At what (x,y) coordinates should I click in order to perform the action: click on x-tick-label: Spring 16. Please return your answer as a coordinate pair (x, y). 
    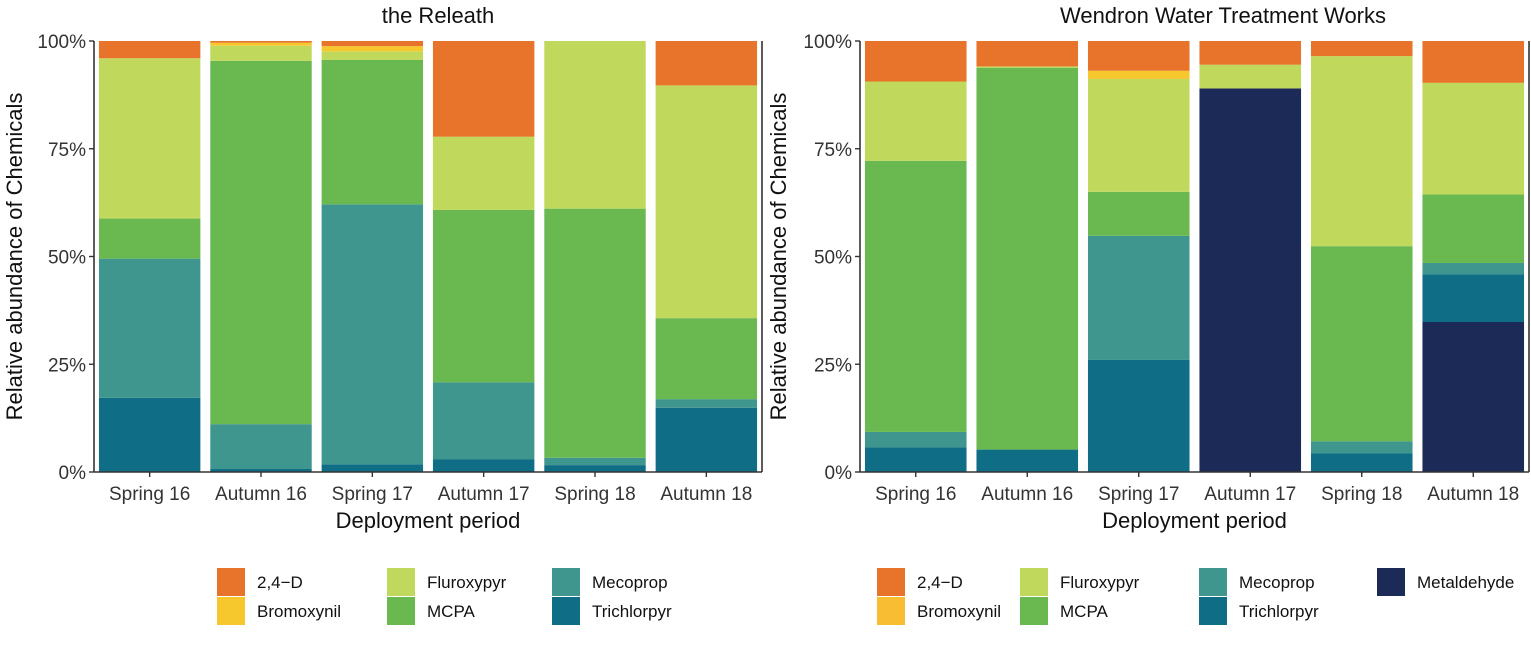
    Looking at the image, I should click on (915, 494).